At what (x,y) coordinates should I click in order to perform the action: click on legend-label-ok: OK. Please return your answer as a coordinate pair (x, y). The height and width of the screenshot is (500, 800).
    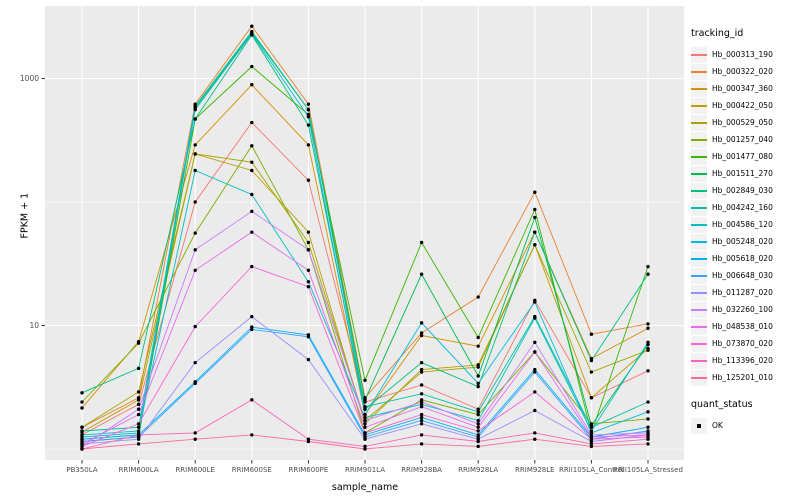
    Looking at the image, I should click on (717, 425).